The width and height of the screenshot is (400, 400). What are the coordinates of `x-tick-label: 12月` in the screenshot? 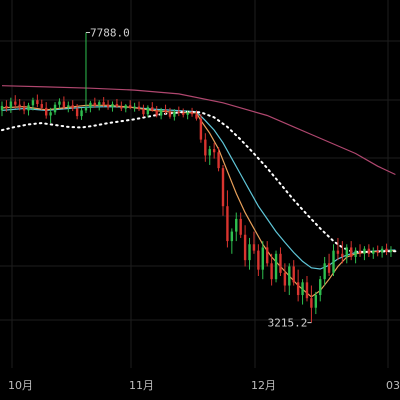 It's located at (263, 385).